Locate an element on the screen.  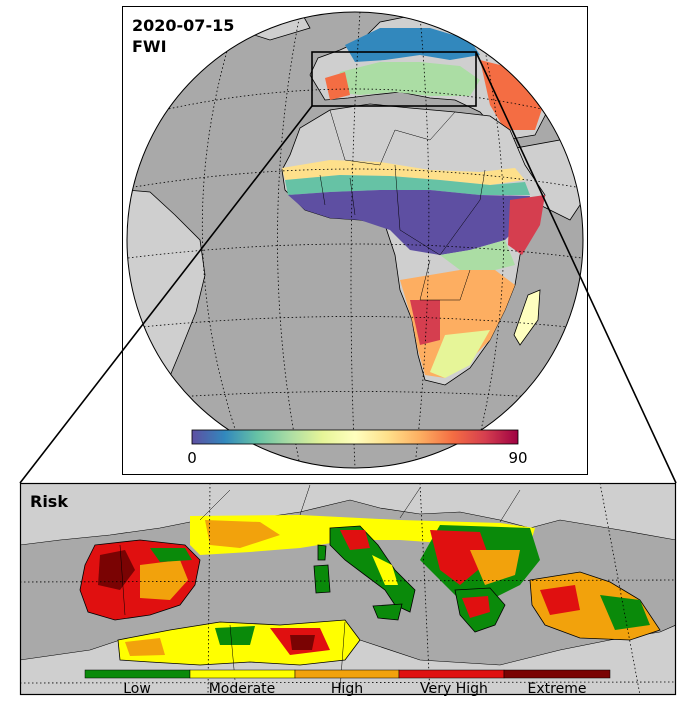
france-risk-strip is located at coordinates (242, 534).